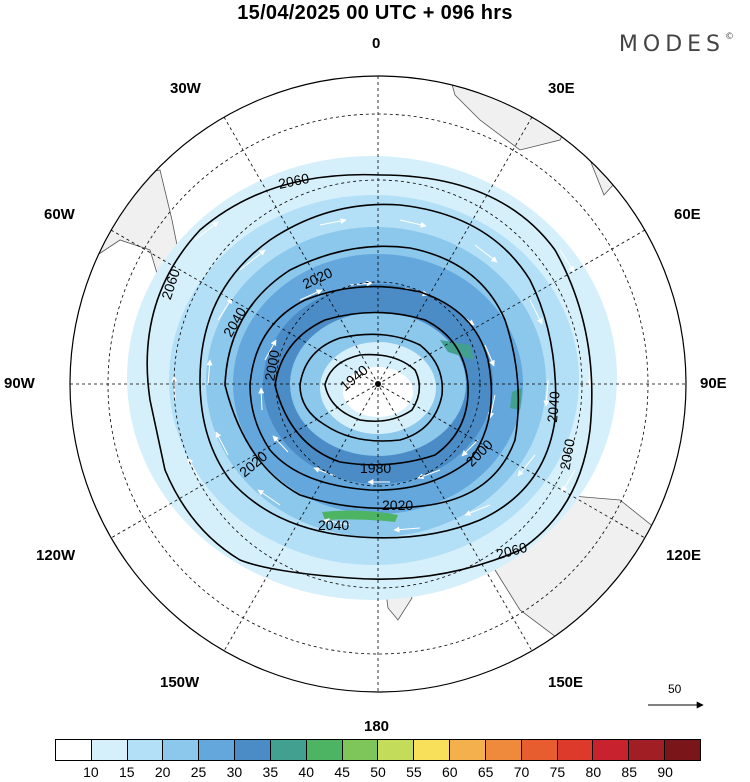 This screenshot has height=782, width=750. What do you see at coordinates (414, 772) in the screenshot?
I see `colorbar-tick-label: 55` at bounding box center [414, 772].